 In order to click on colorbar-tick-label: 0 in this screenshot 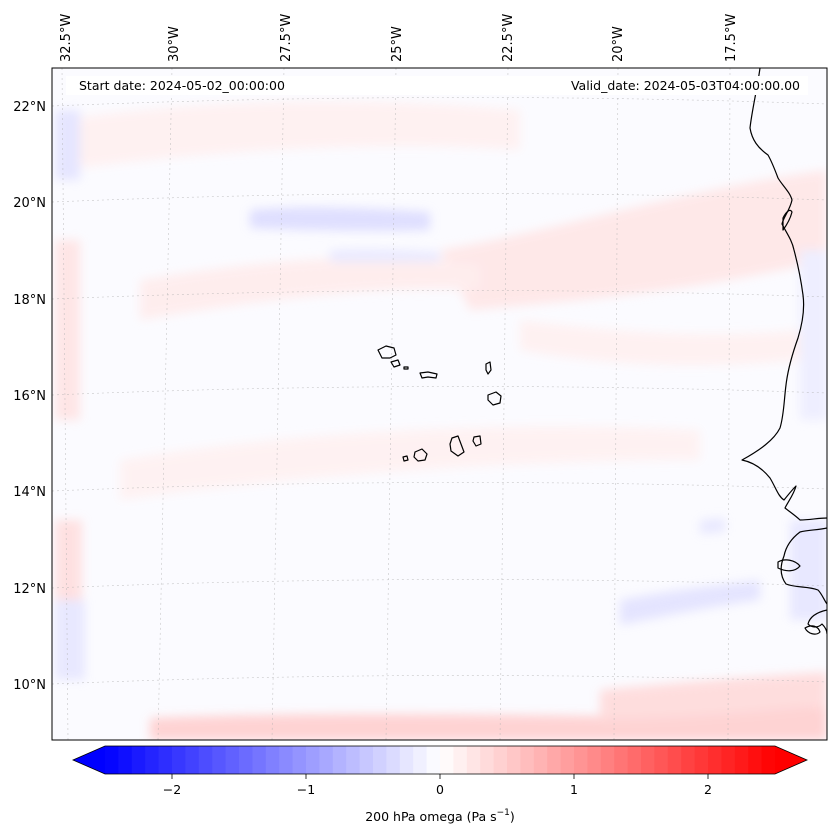, I will do `click(440, 789)`.